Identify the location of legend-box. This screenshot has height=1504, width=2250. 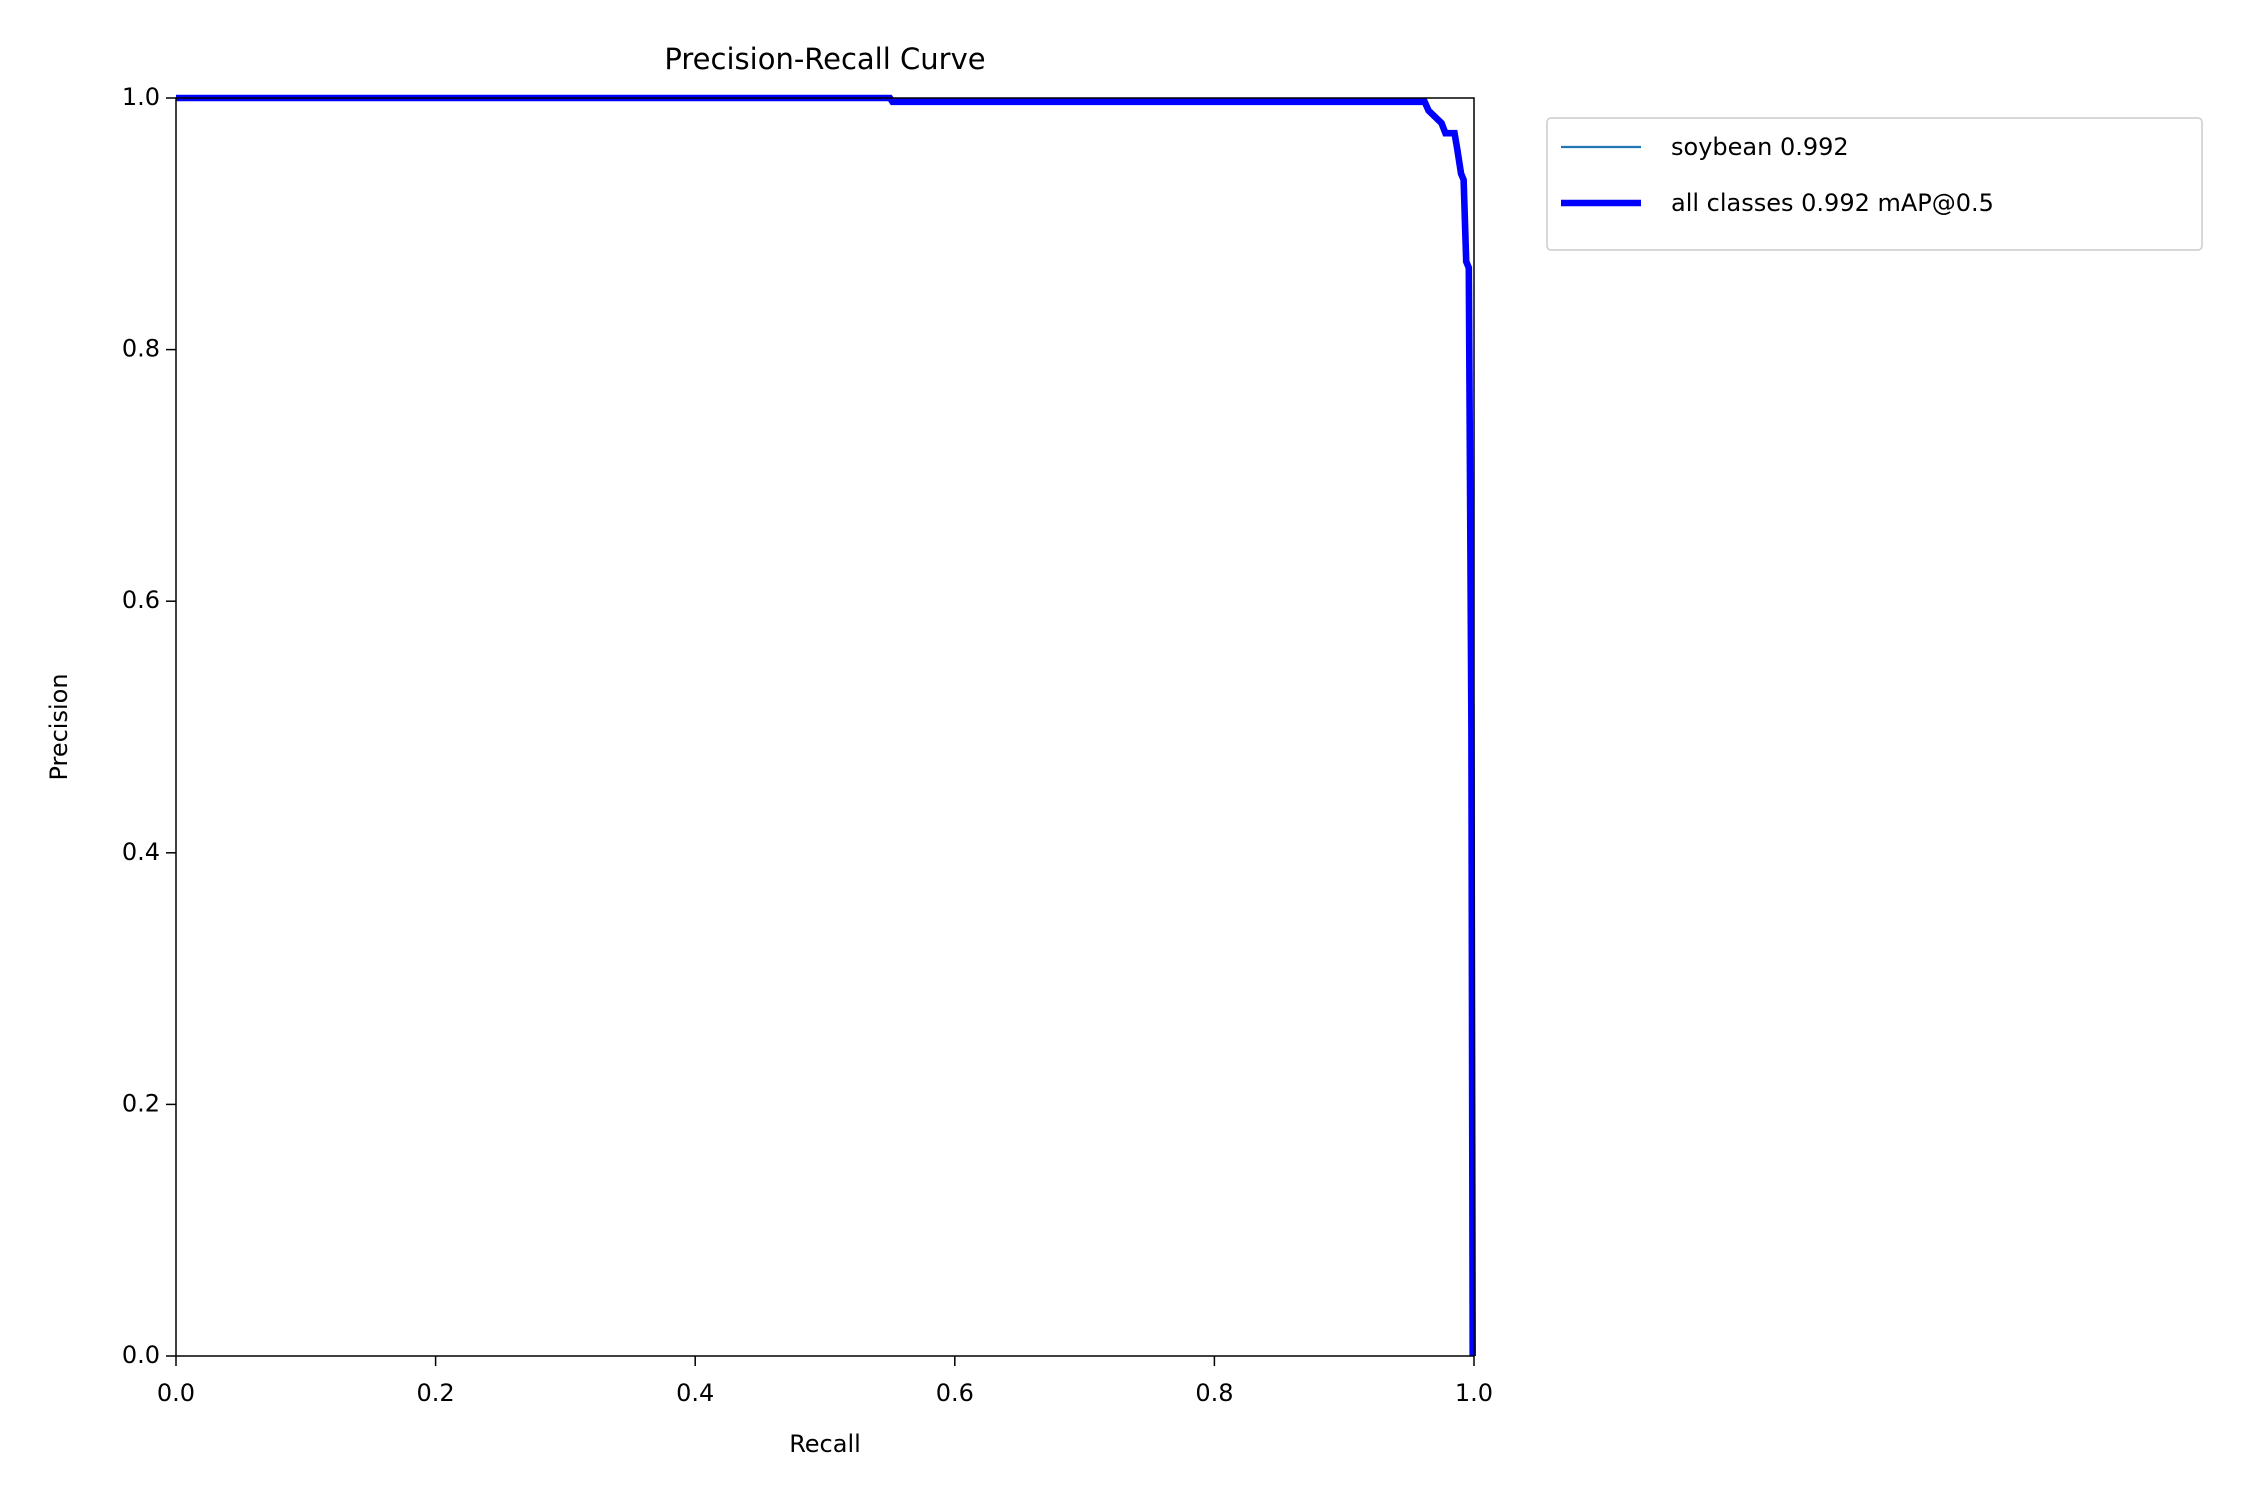
(1874, 184).